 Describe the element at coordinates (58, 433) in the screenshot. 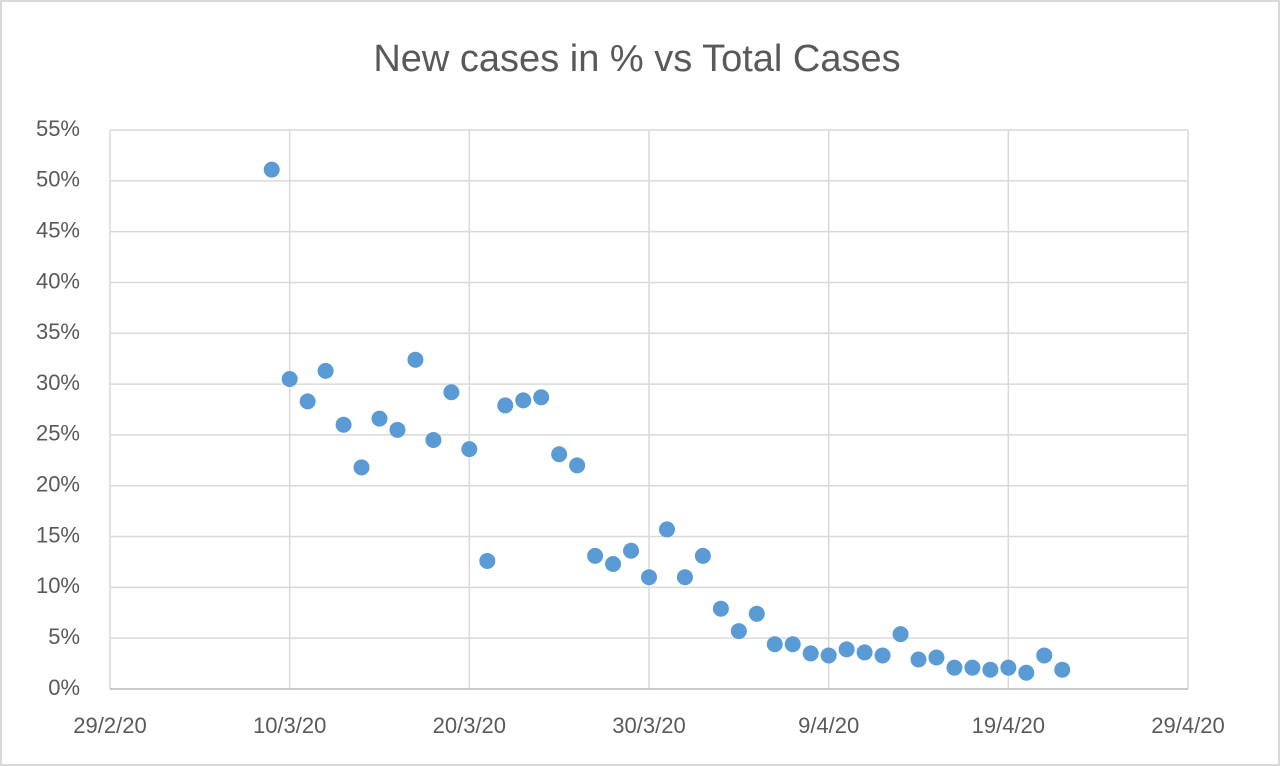

I see `y-tick-label: 25%` at that location.